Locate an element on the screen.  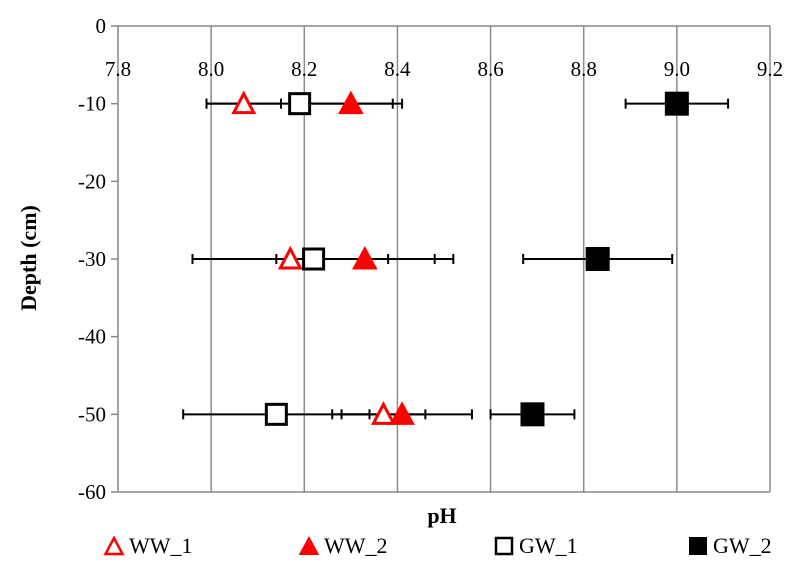
legend-label-gw2: GW_2 is located at coordinates (742, 545).